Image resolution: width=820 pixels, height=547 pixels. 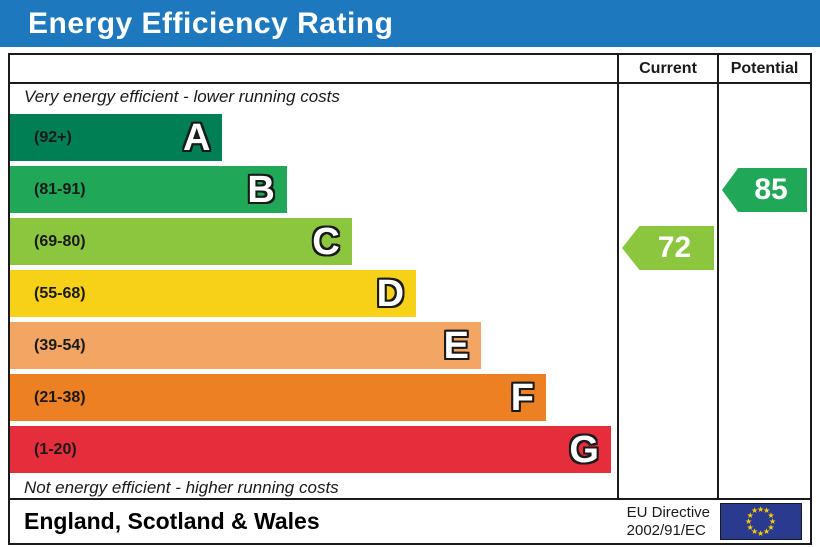 What do you see at coordinates (674, 247) in the screenshot?
I see `current-rating-value: 72` at bounding box center [674, 247].